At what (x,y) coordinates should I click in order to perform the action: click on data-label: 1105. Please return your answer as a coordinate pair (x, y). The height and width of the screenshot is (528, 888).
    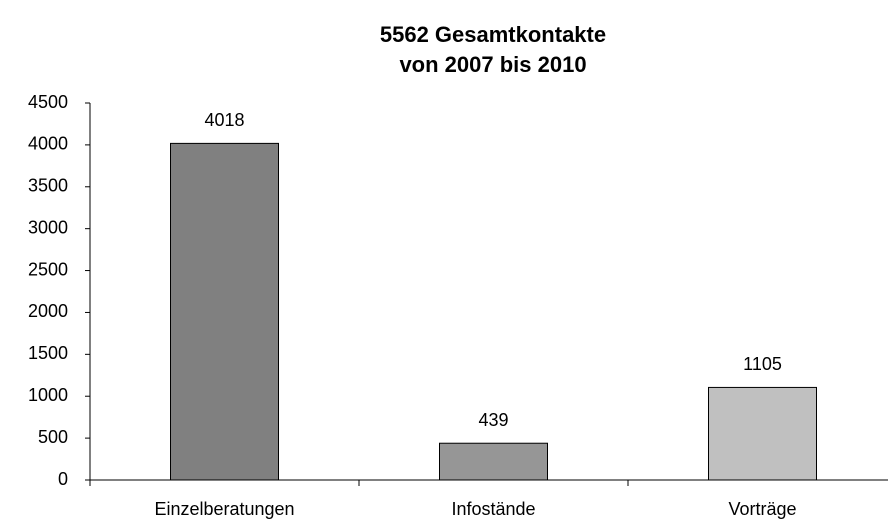
    Looking at the image, I should click on (762, 364).